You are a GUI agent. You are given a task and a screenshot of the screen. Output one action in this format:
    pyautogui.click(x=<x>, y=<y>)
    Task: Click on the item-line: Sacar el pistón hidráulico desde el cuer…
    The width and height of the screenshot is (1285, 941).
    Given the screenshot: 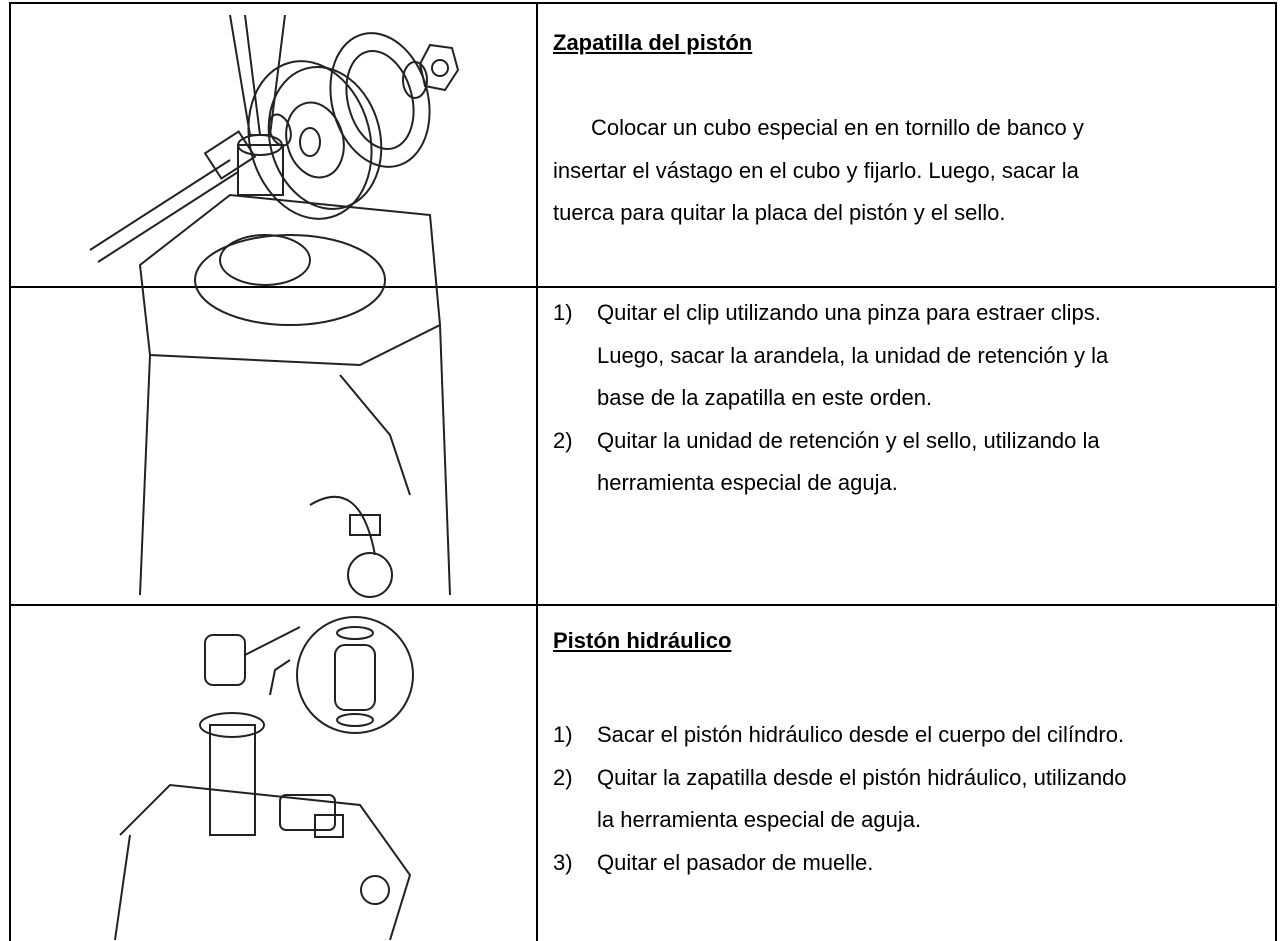 What is the action you would take?
    pyautogui.click(x=861, y=734)
    